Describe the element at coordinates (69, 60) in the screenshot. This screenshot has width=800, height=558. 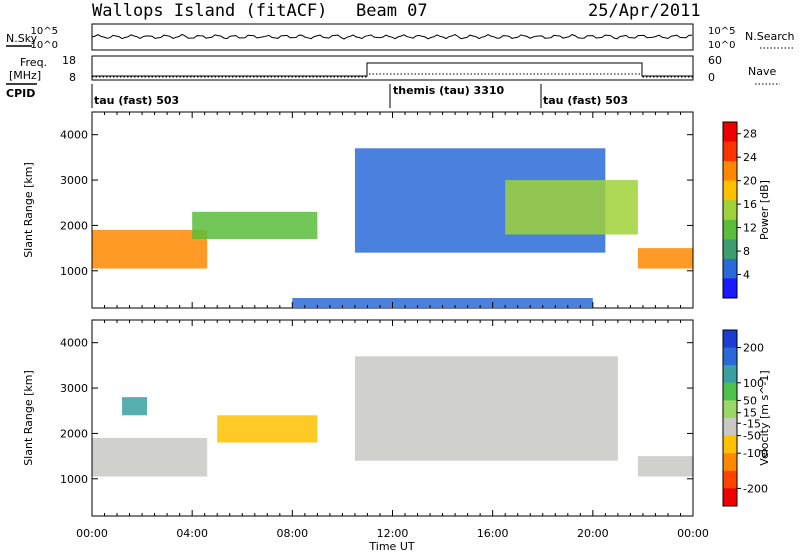
I see `freq-axis-top: 18` at that location.